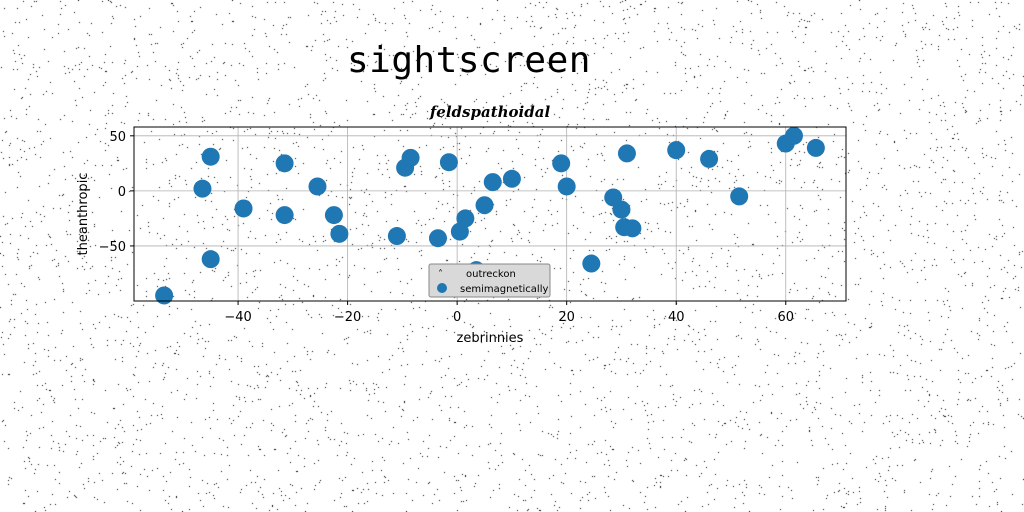  What do you see at coordinates (490, 338) in the screenshot?
I see `x-axis-label: zebrinnies` at bounding box center [490, 338].